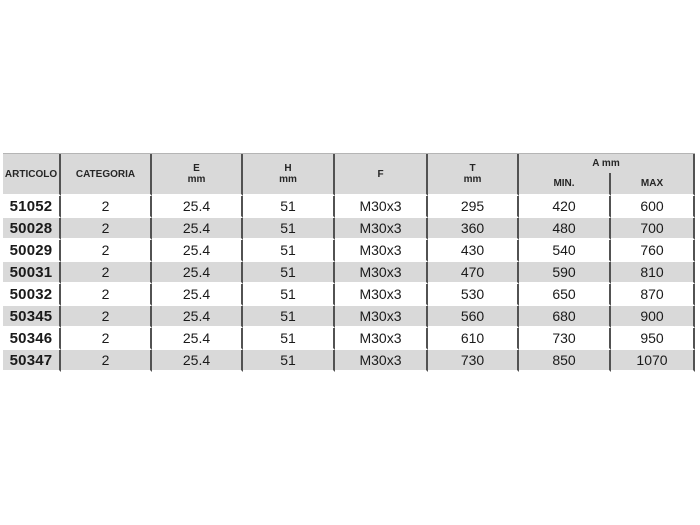 This screenshot has width=700, height=525. What do you see at coordinates (565, 317) in the screenshot?
I see `table-cell: 680` at bounding box center [565, 317].